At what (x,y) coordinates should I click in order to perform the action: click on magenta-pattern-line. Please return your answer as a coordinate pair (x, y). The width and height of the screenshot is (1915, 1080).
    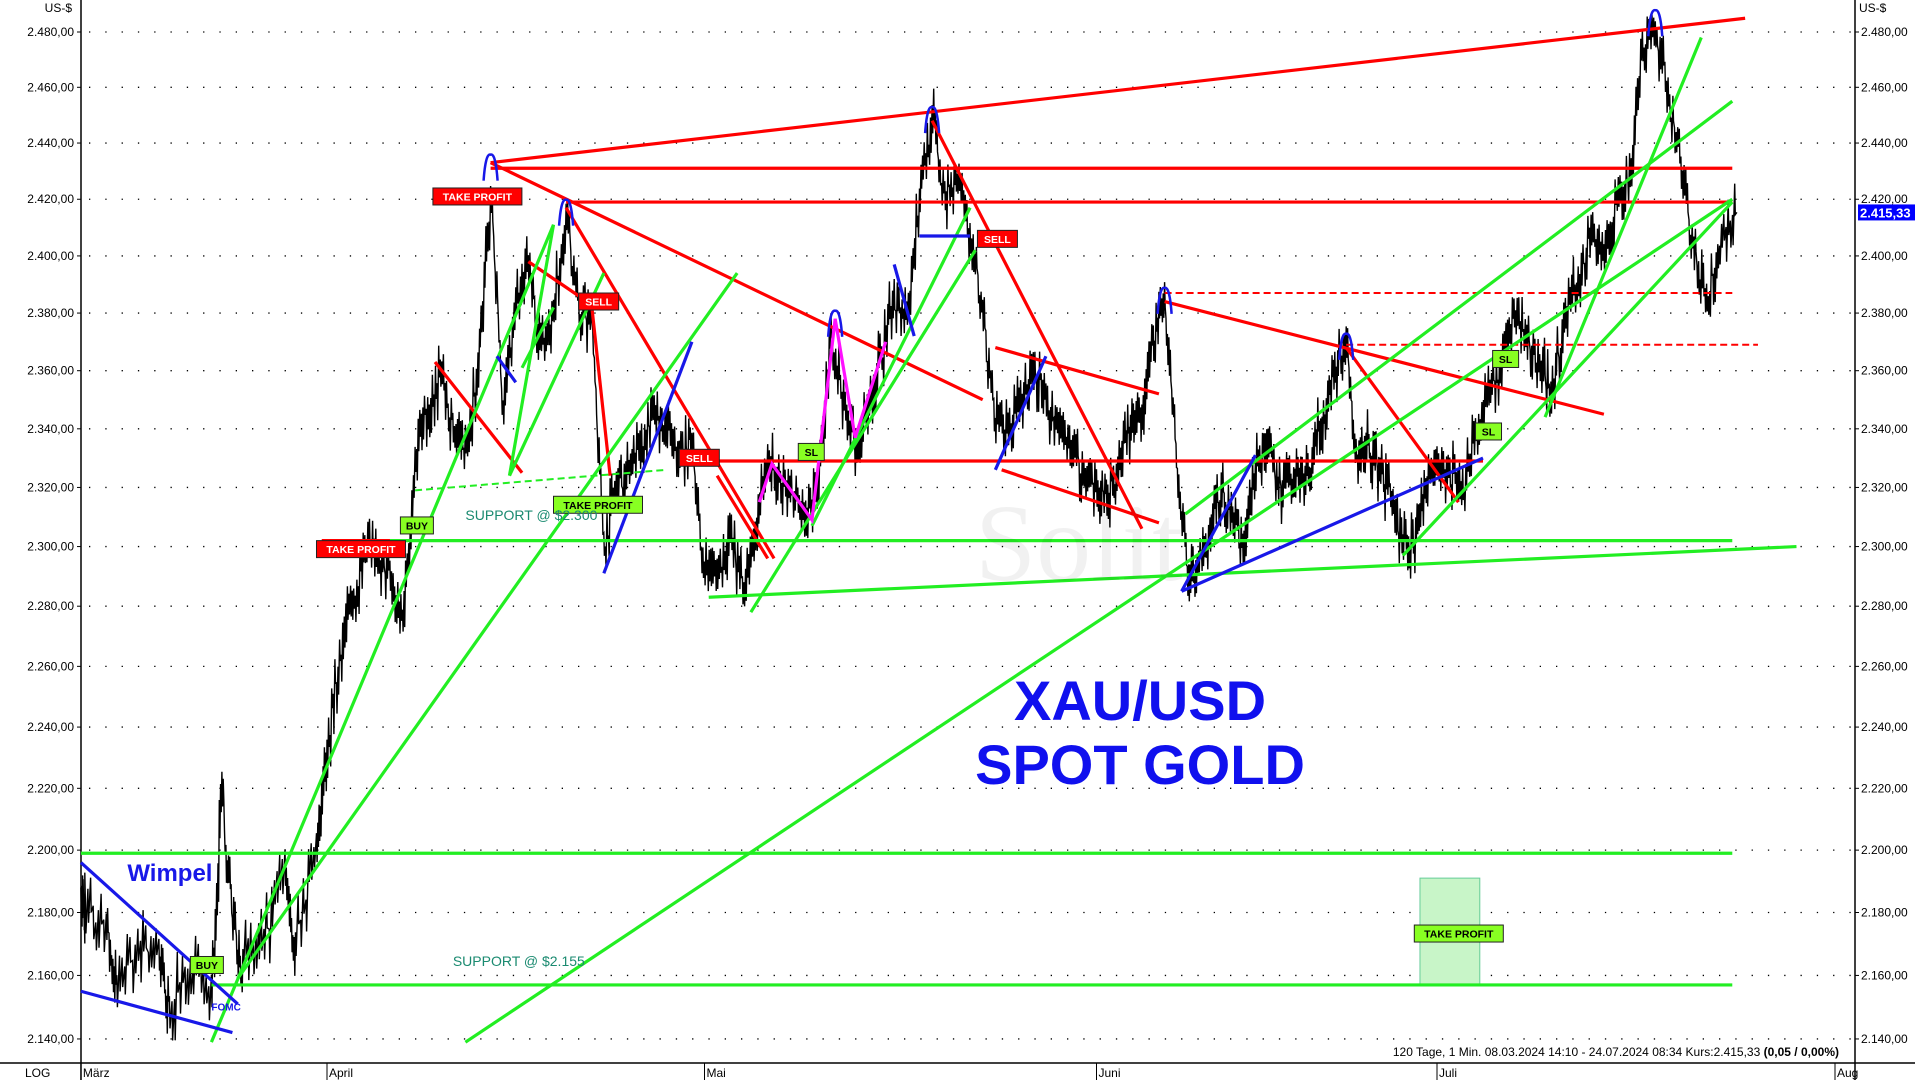
    Looking at the image, I should click on (822, 421).